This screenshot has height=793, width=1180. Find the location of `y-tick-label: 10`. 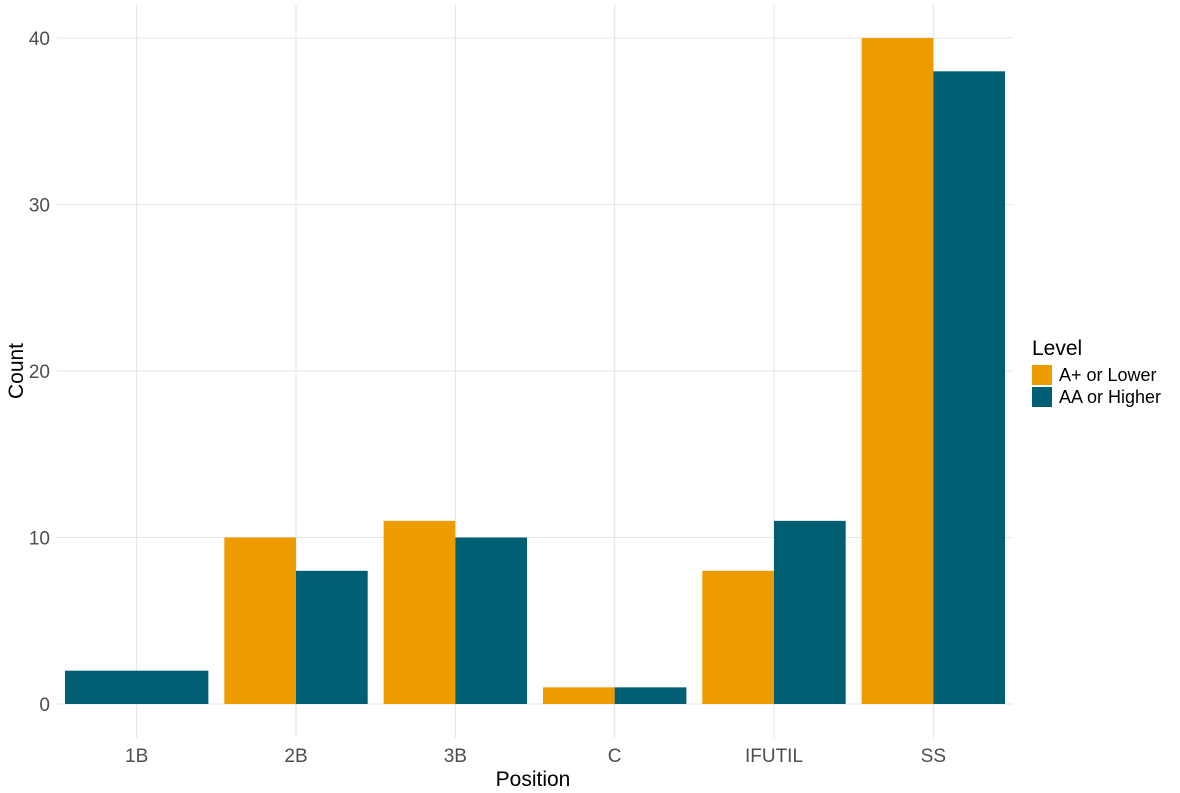

y-tick-label: 10 is located at coordinates (39, 539).